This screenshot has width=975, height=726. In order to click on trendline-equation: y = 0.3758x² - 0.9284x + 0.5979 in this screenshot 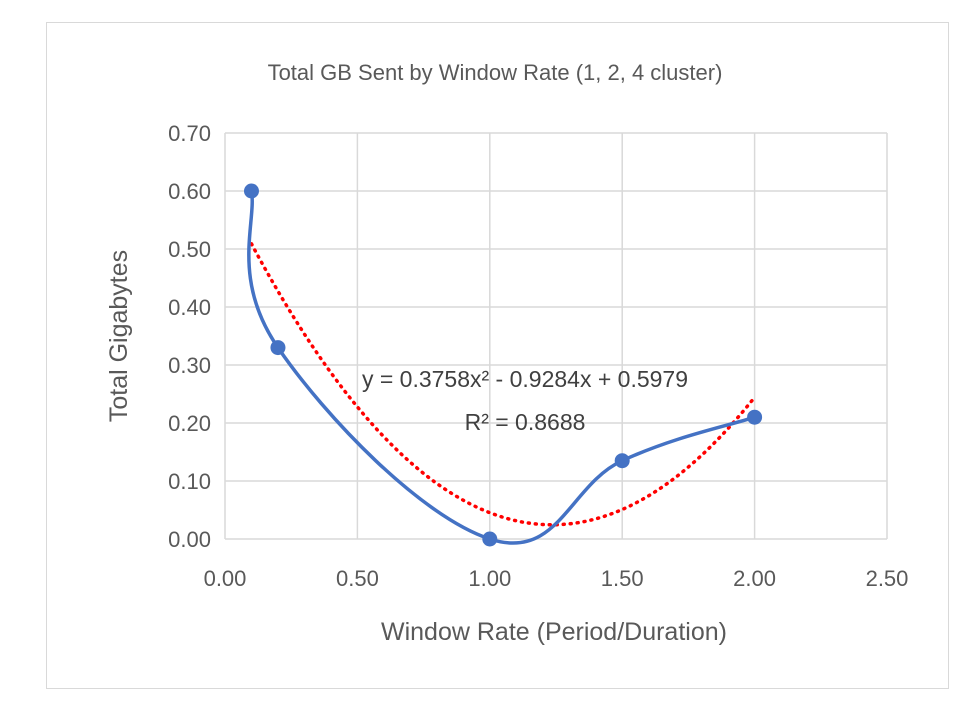, I will do `click(525, 379)`.